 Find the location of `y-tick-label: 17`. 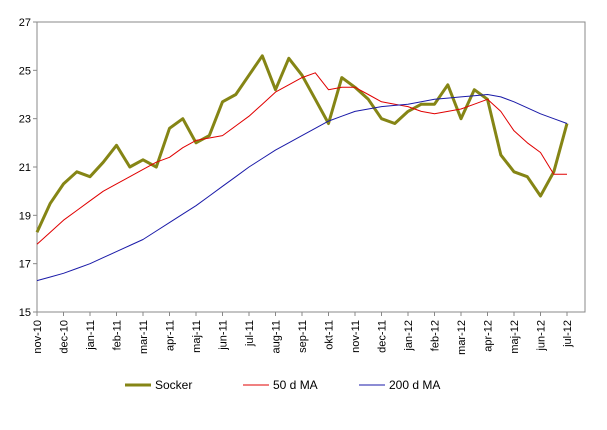

y-tick-label: 17 is located at coordinates (25, 265).